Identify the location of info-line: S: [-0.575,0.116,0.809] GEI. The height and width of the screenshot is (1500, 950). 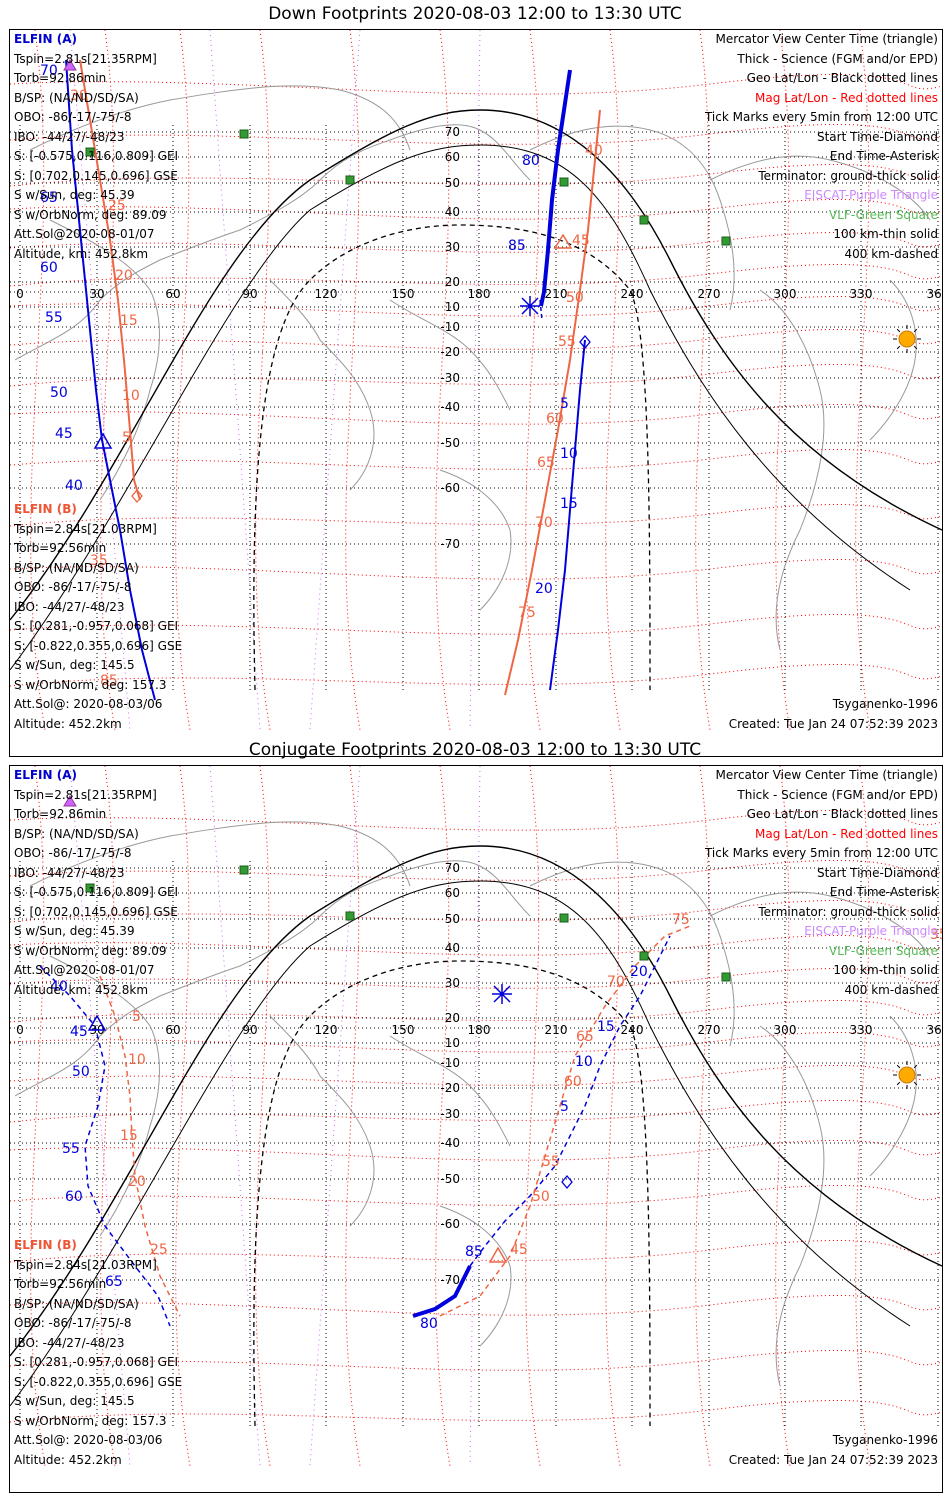
(96, 156).